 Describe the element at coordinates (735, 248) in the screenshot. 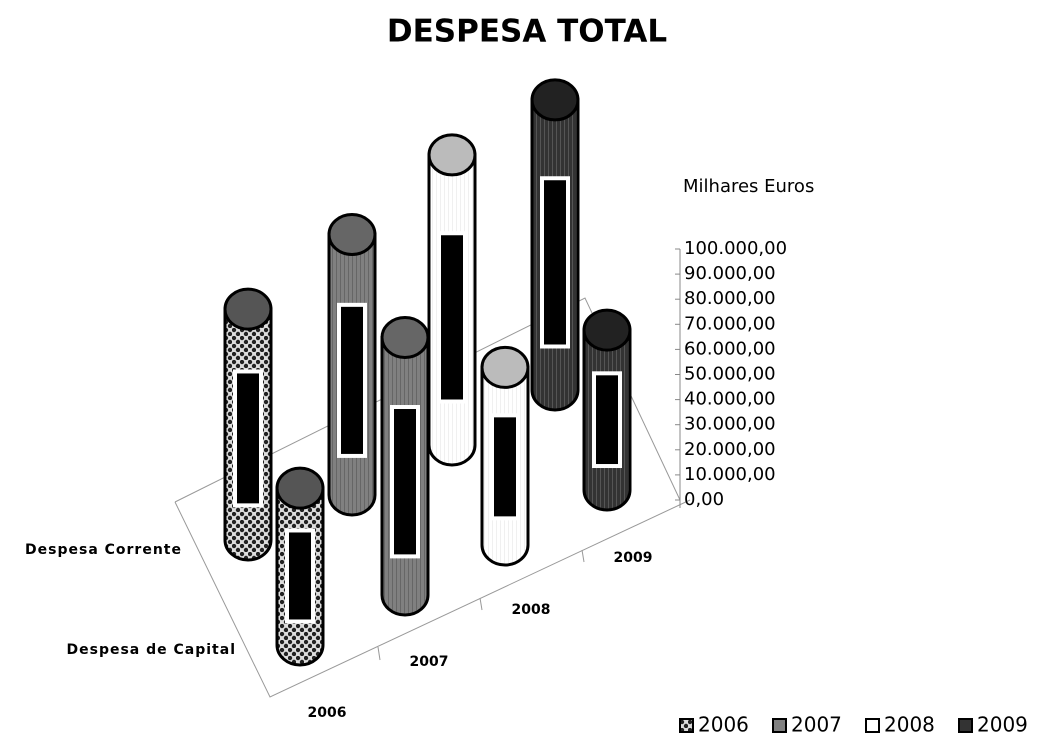

I see `y-tick-label: 100.000,00` at that location.